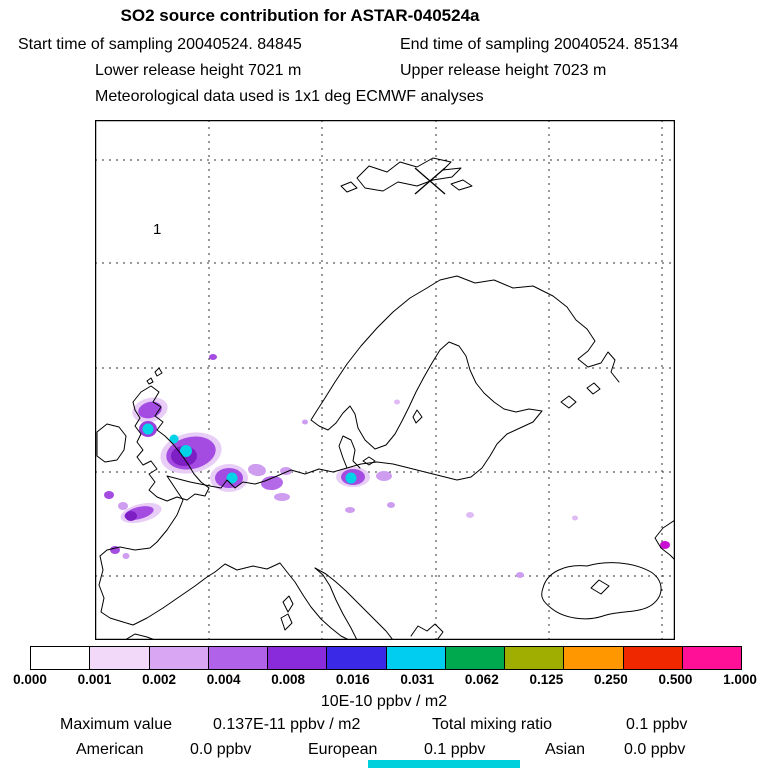  What do you see at coordinates (444, 764) in the screenshot?
I see `cropped-colorbar-strip` at bounding box center [444, 764].